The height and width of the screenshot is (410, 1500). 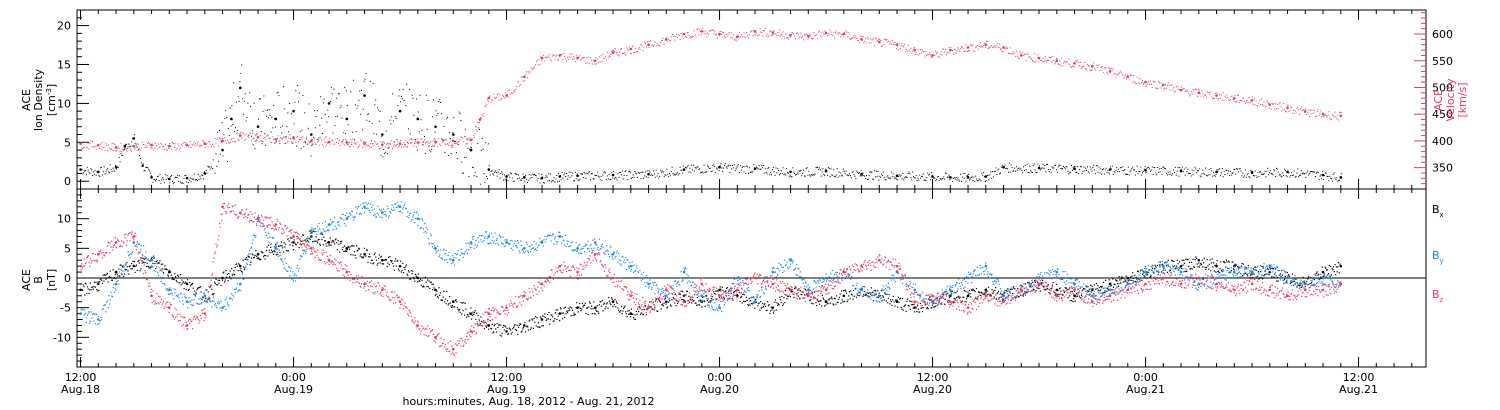 I want to click on top-right-ylabel: ACE Velocity [km/s], so click(x=1450, y=100).